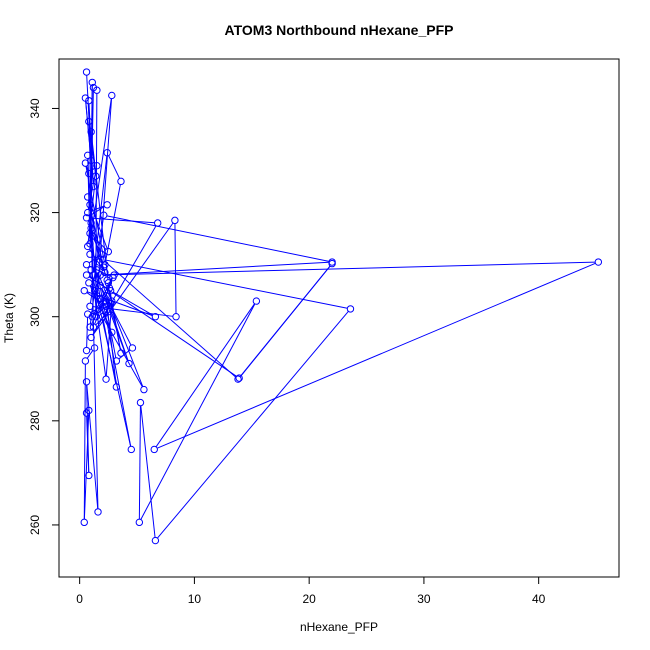 The image size is (650, 650). What do you see at coordinates (339, 627) in the screenshot?
I see `x-axis-label: nHexane_PFP` at bounding box center [339, 627].